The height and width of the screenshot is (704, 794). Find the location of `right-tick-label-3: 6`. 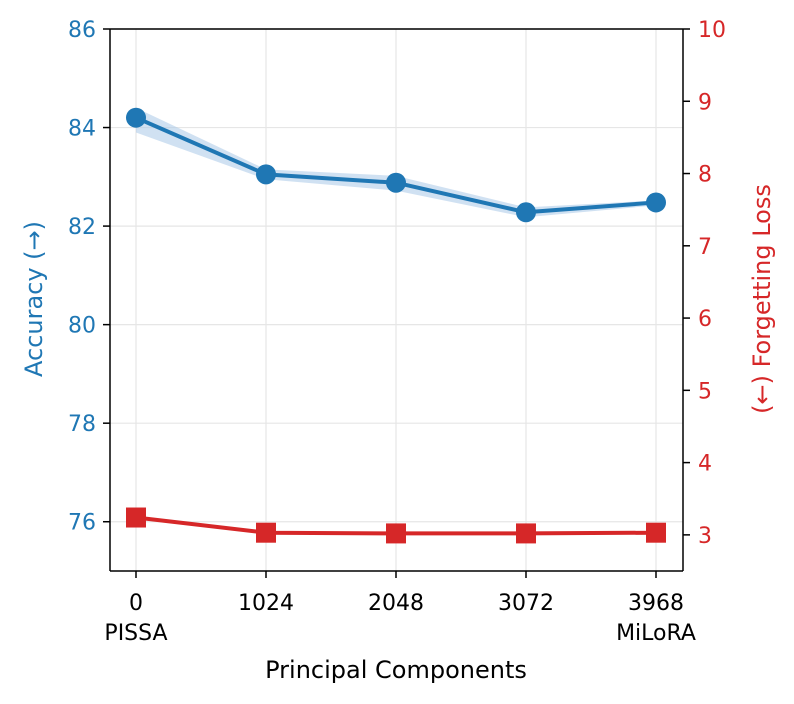

right-tick-label-3: 6 is located at coordinates (705, 319).